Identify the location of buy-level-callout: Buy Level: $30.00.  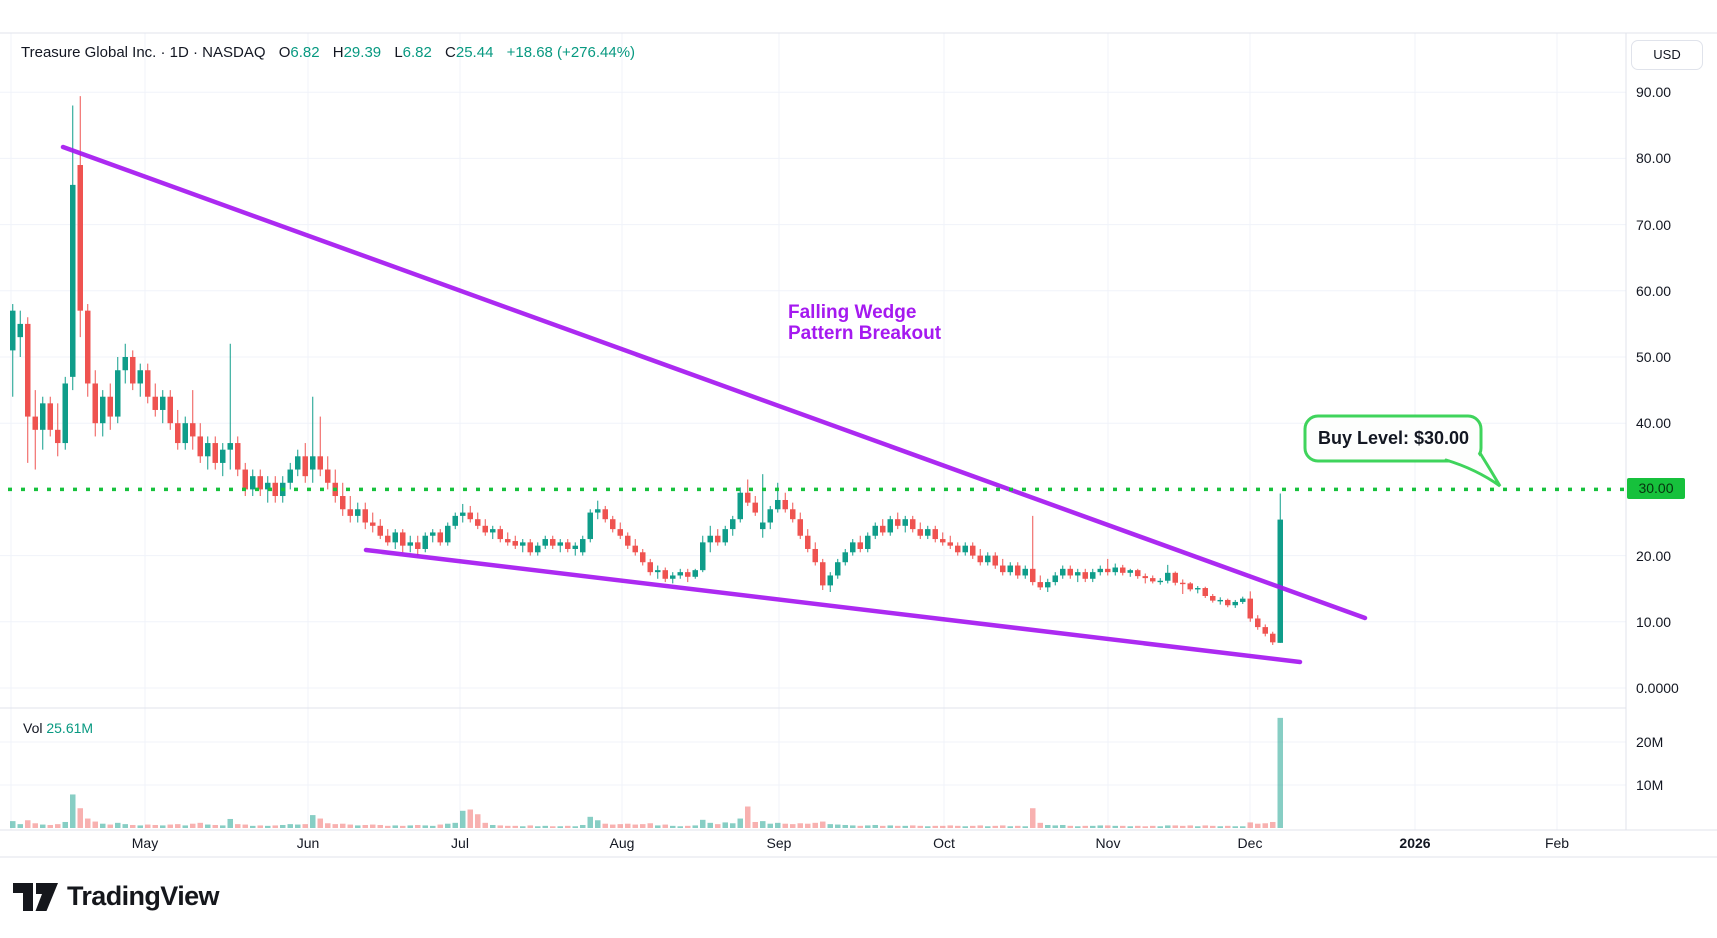
(1393, 438).